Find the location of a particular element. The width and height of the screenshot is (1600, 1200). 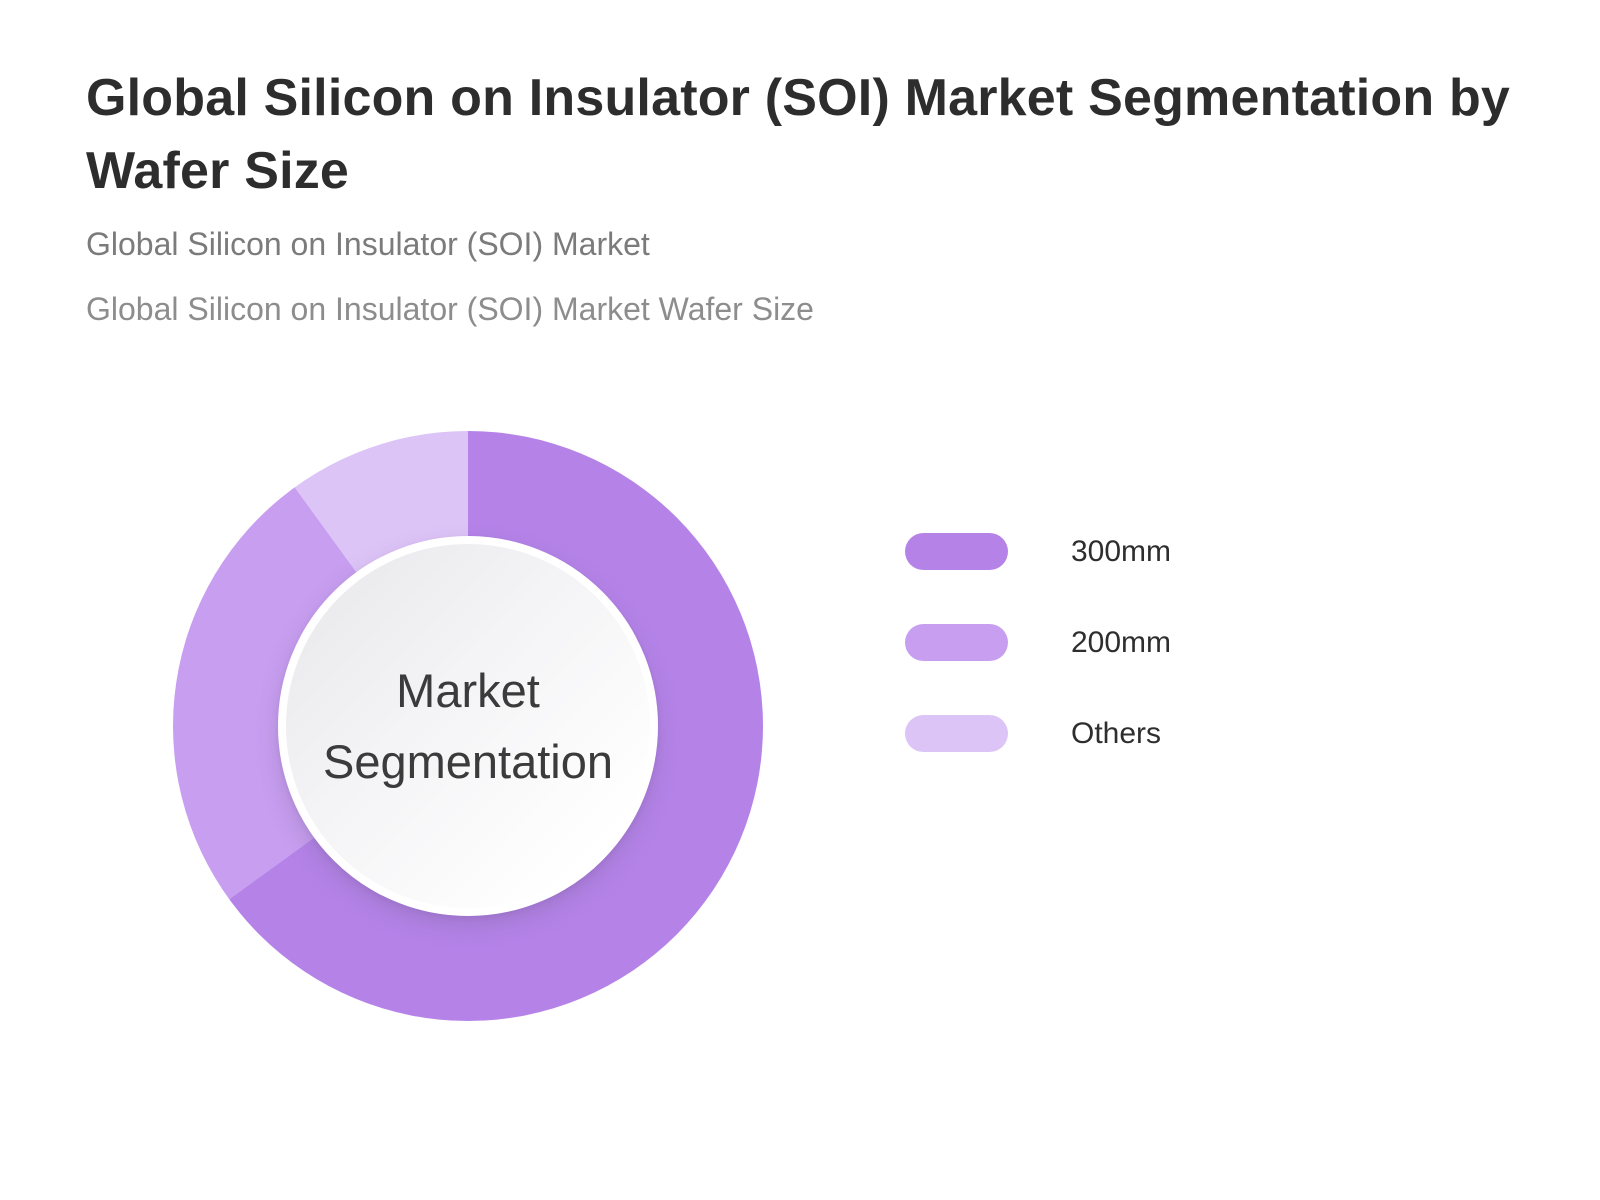

chart-legend: 300mm 200mm Others is located at coordinates (1038, 669).